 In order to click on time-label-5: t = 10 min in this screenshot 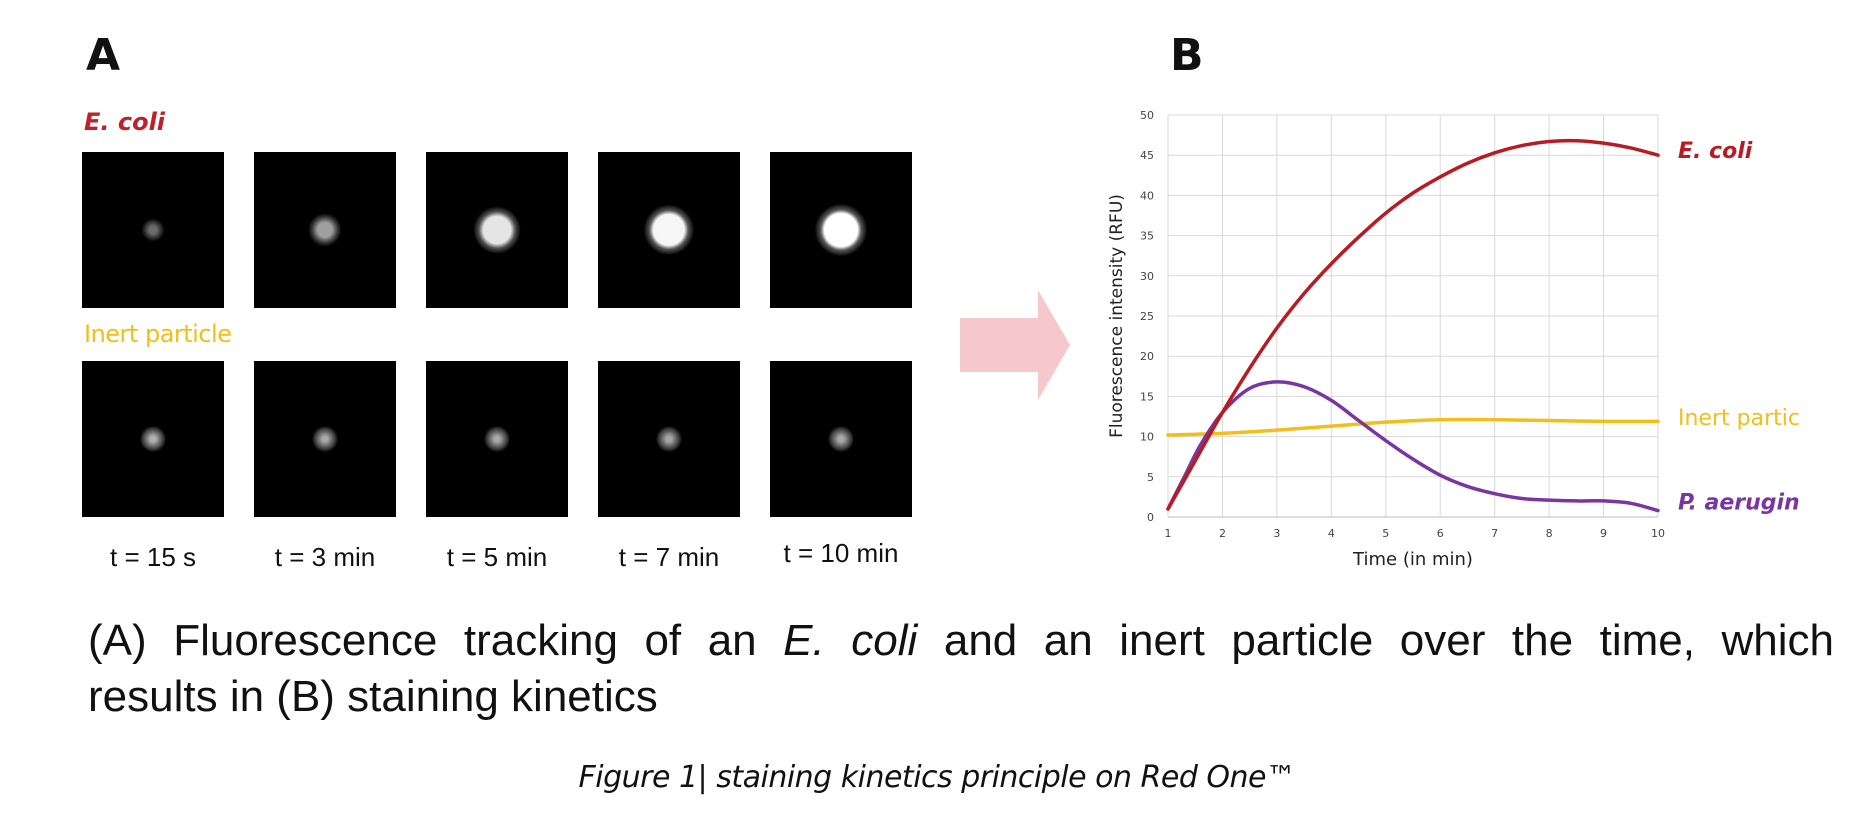, I will do `click(841, 553)`.